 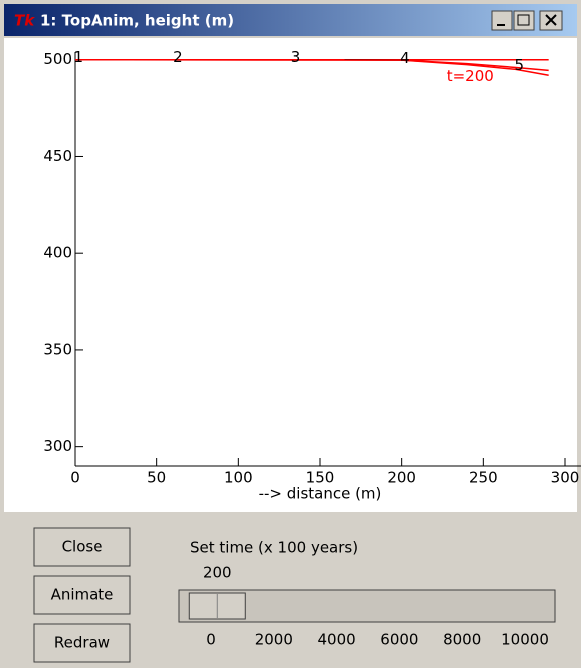 What do you see at coordinates (78, 57) in the screenshot?
I see `curve-marker: 1` at bounding box center [78, 57].